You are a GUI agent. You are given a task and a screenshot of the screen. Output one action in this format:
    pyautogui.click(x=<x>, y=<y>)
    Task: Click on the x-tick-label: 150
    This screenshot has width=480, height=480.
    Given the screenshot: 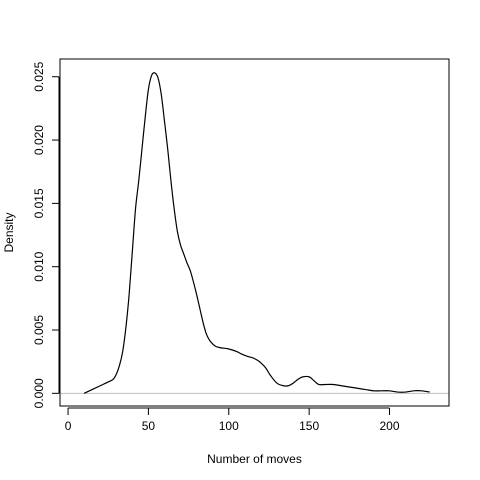 What is the action you would take?
    pyautogui.click(x=309, y=426)
    